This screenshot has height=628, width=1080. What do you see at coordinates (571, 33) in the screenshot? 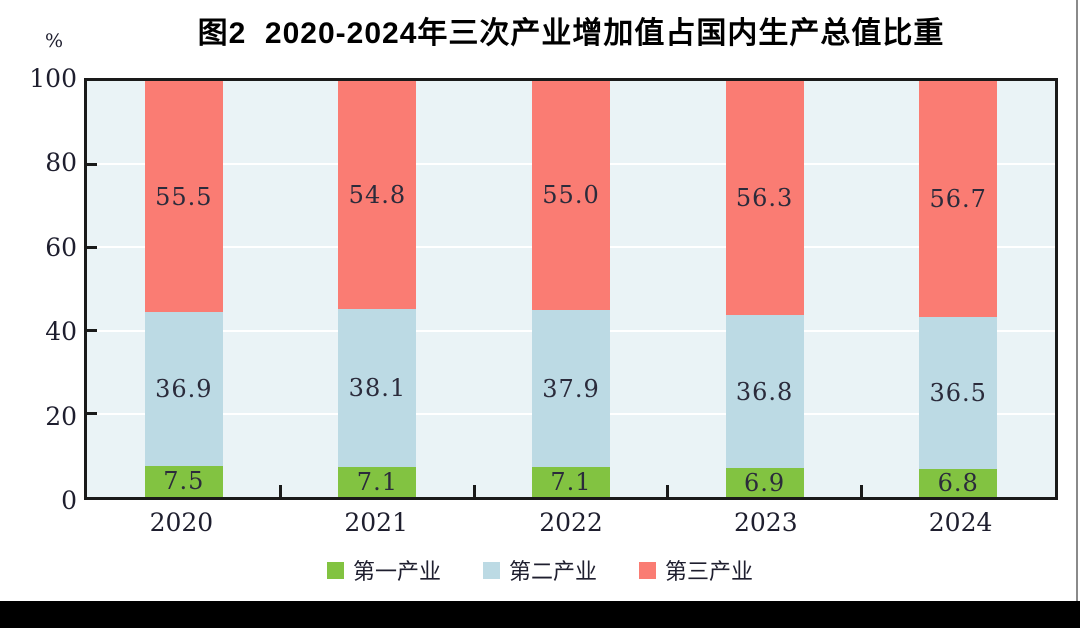
I see `chart-title: 图2 2020-2024年三次产业增加值占国内生产总值比重` at bounding box center [571, 33].